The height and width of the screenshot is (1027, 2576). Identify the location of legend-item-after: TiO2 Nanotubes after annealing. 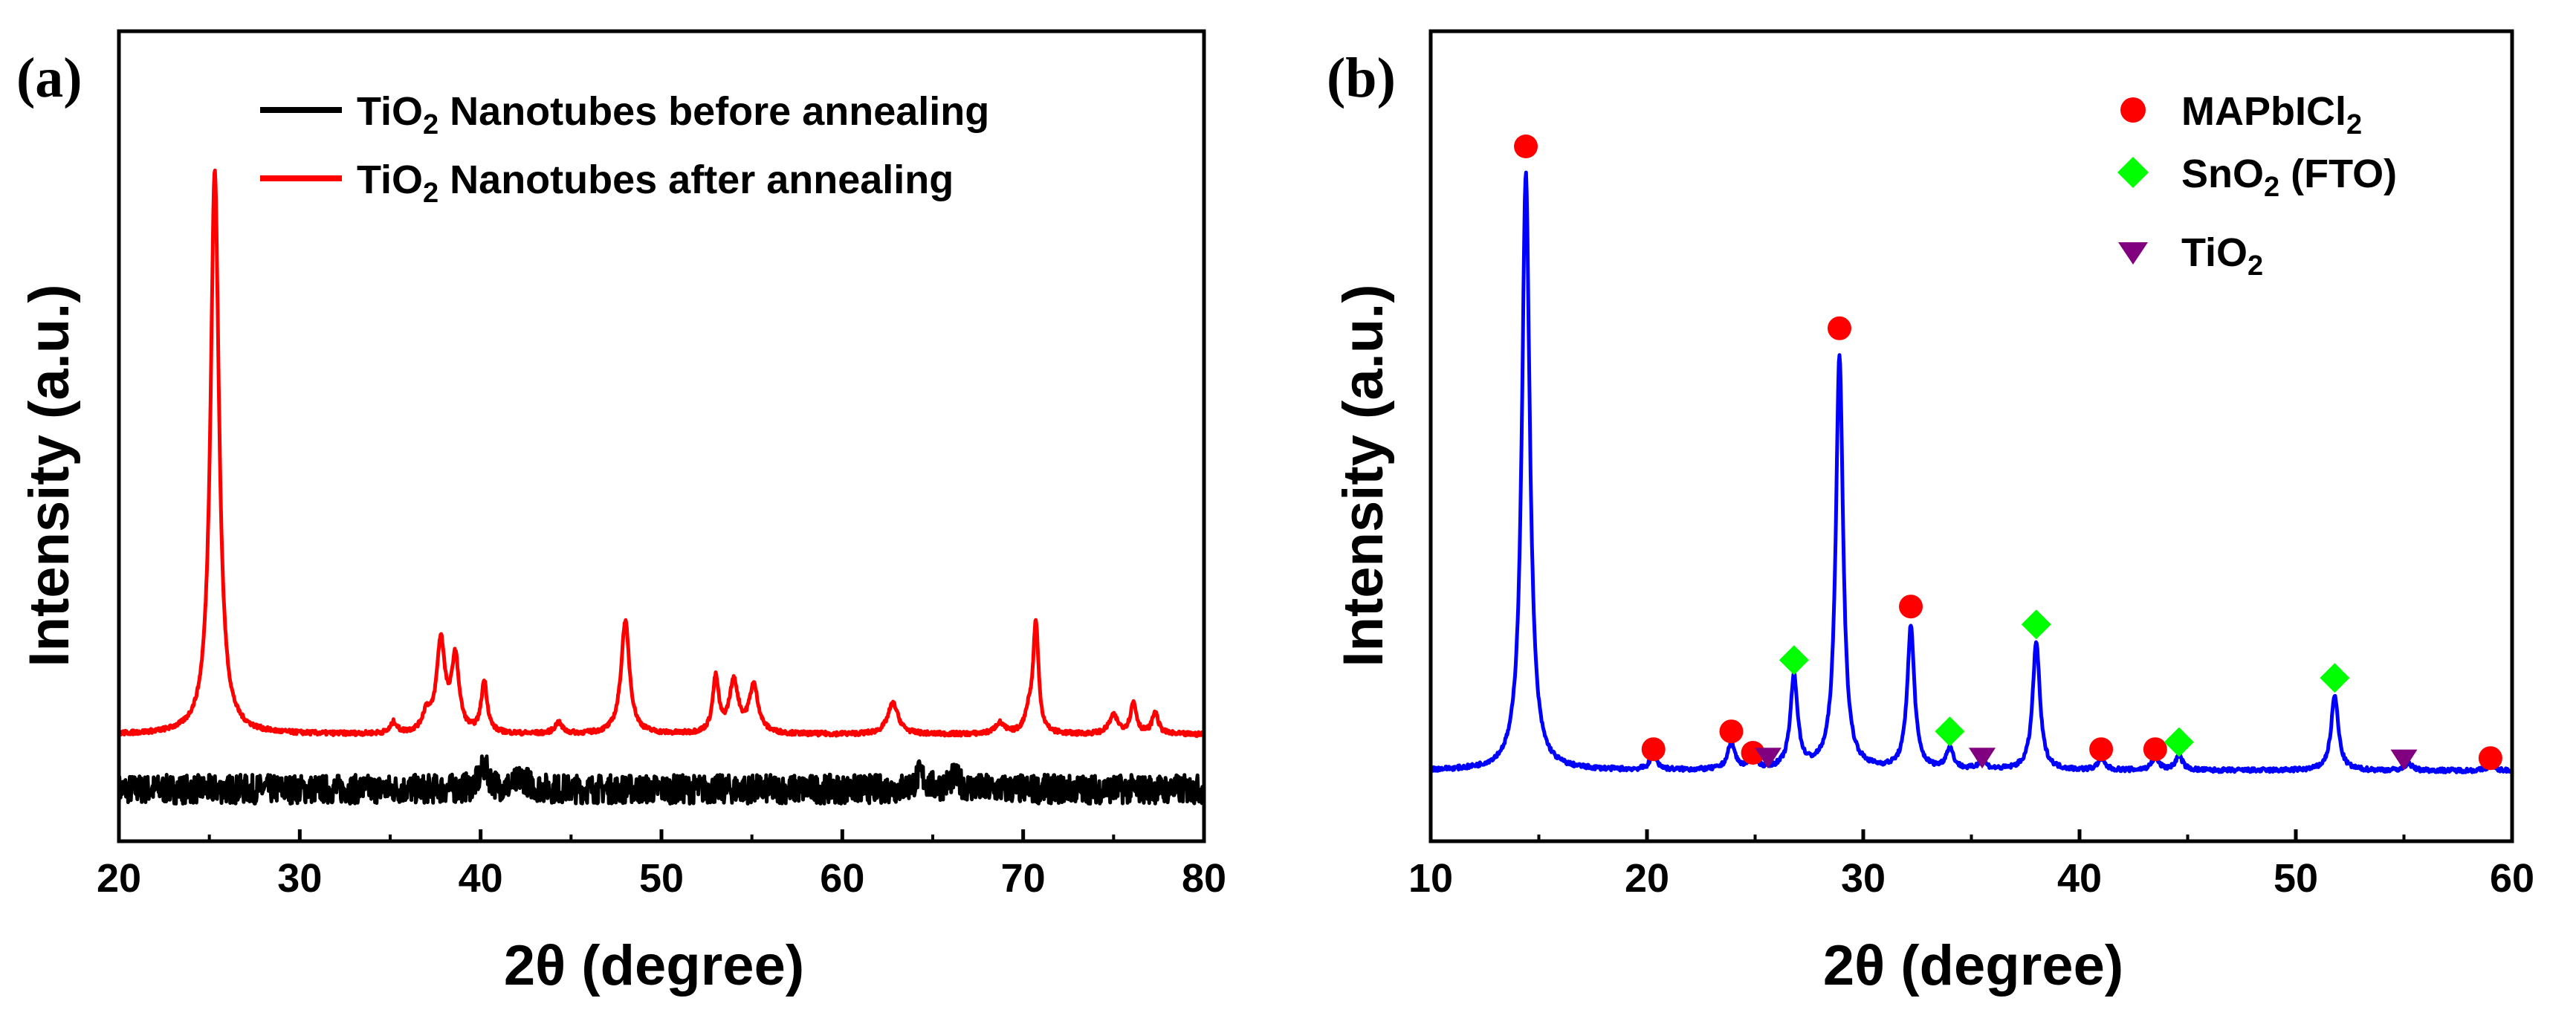
(607, 183).